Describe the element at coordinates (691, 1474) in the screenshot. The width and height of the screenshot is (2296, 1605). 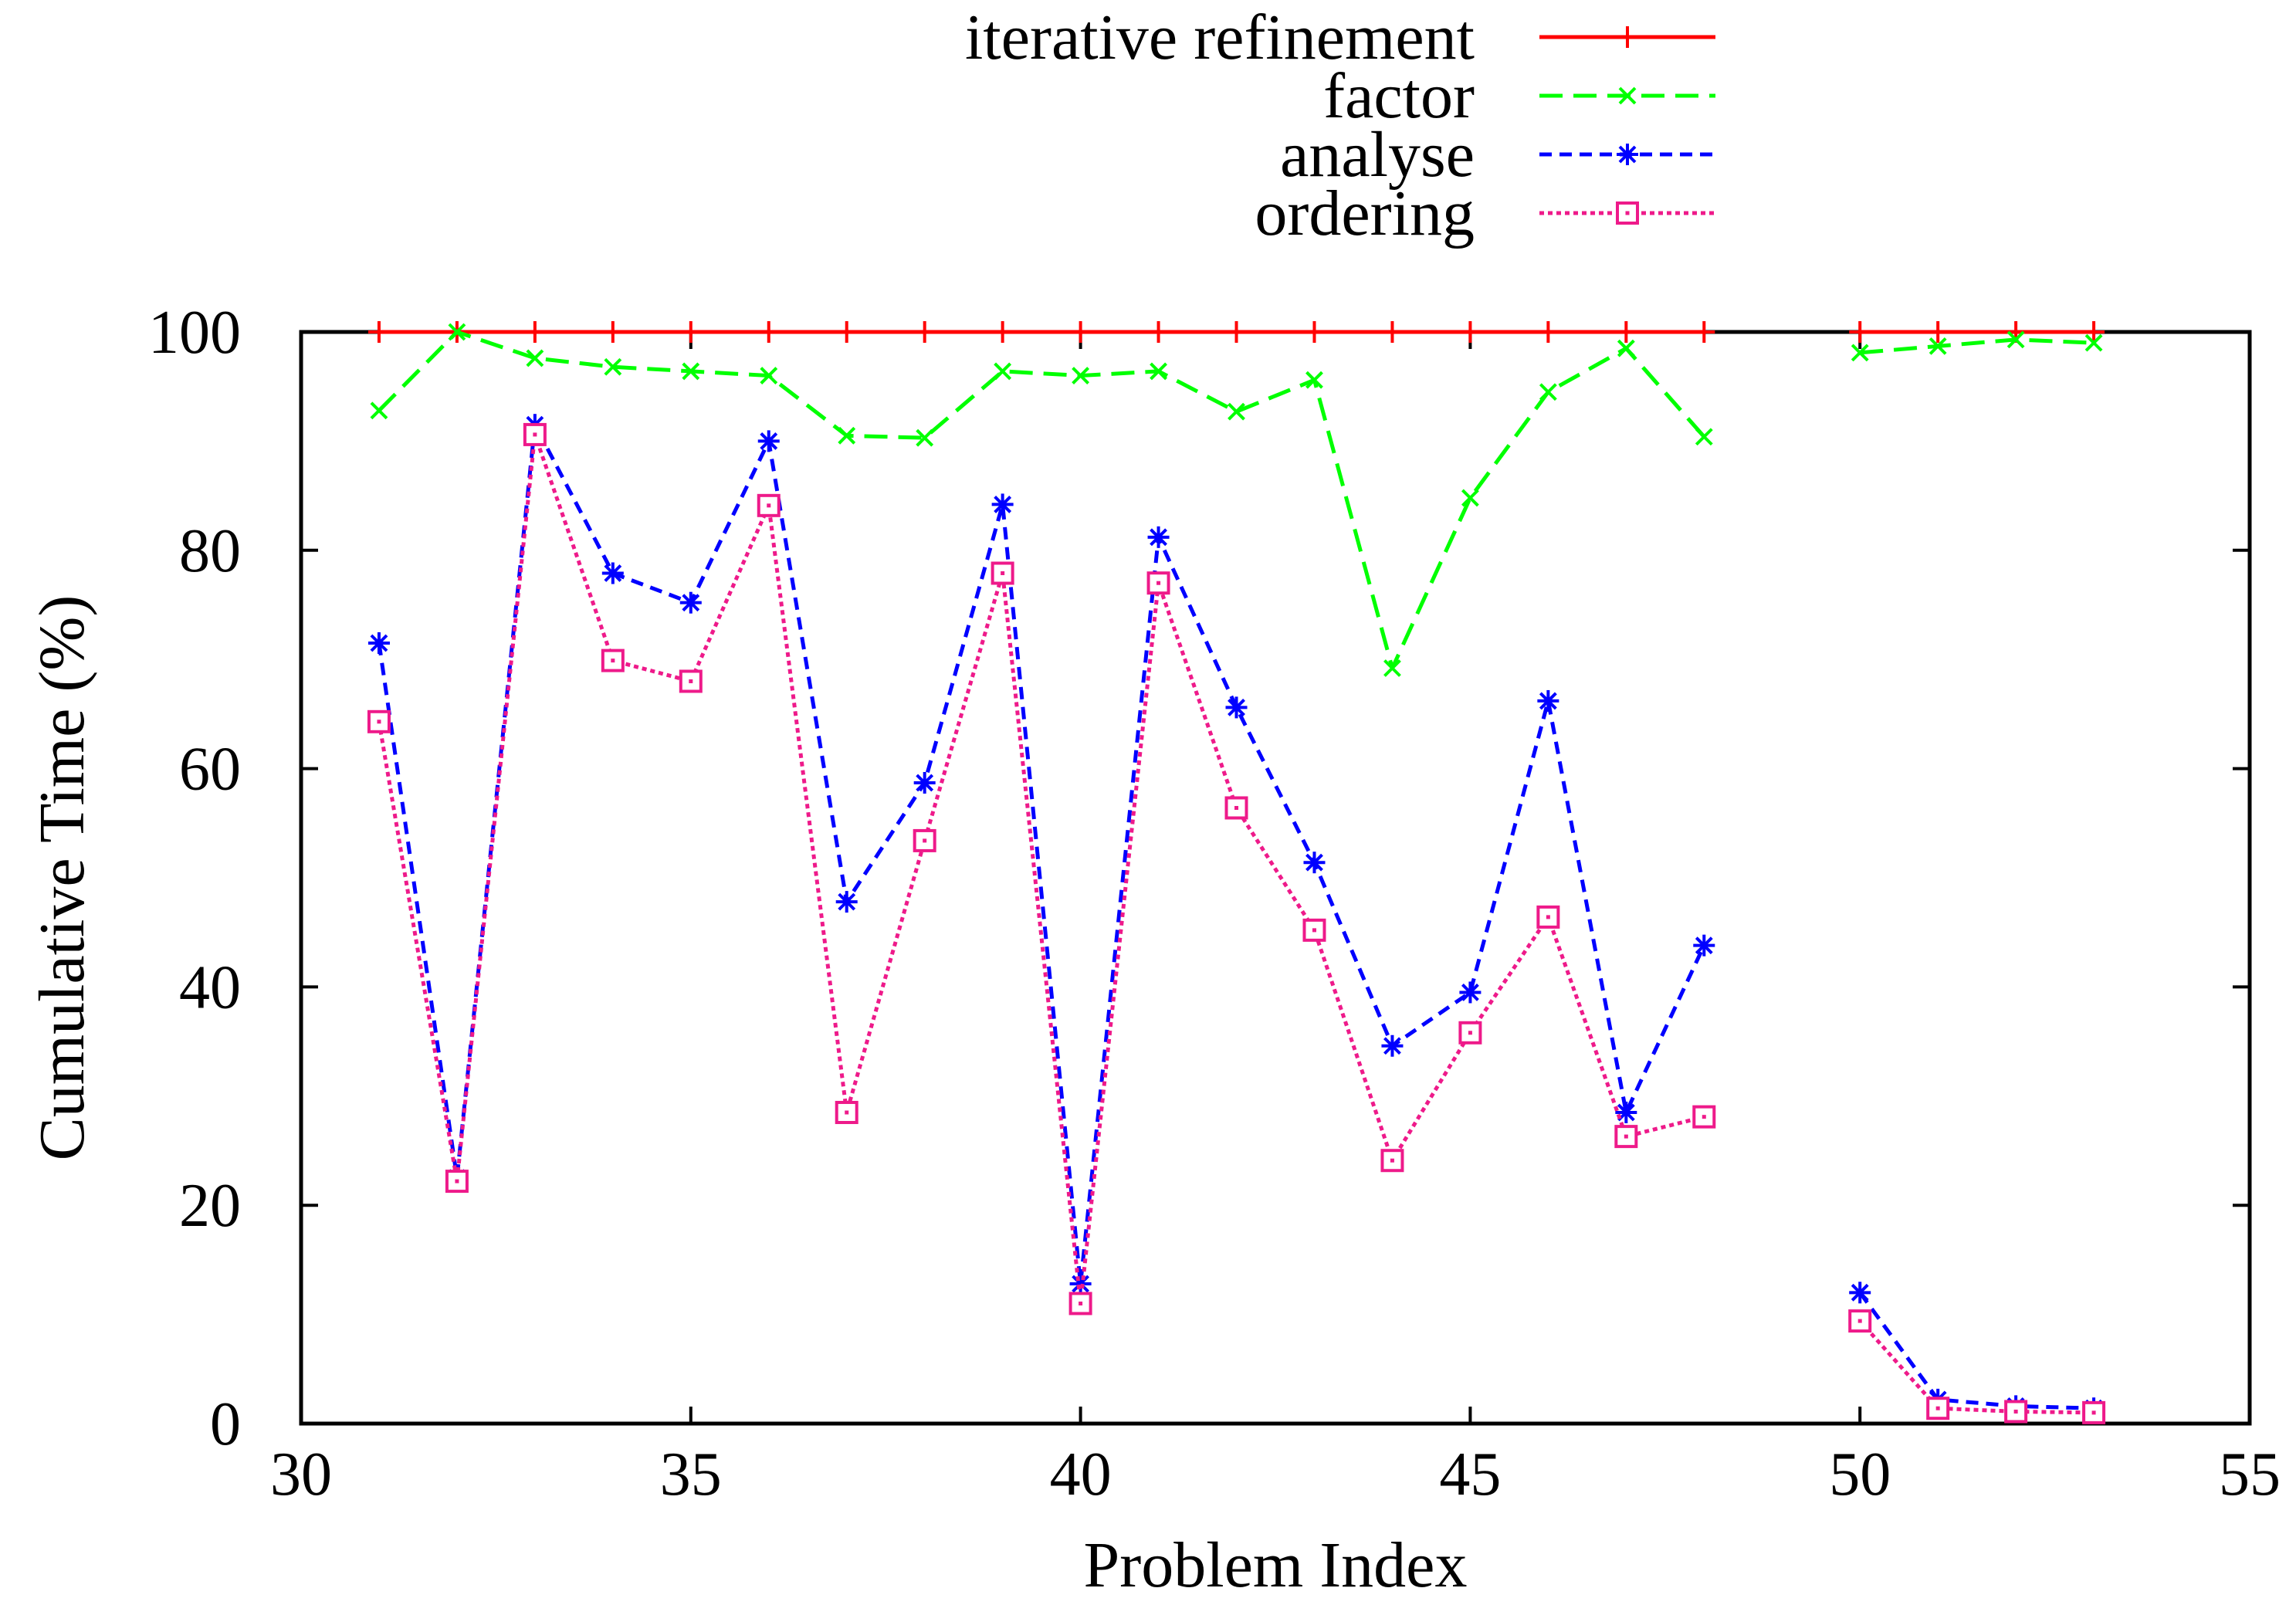
I see `x-tick-label: 35` at that location.